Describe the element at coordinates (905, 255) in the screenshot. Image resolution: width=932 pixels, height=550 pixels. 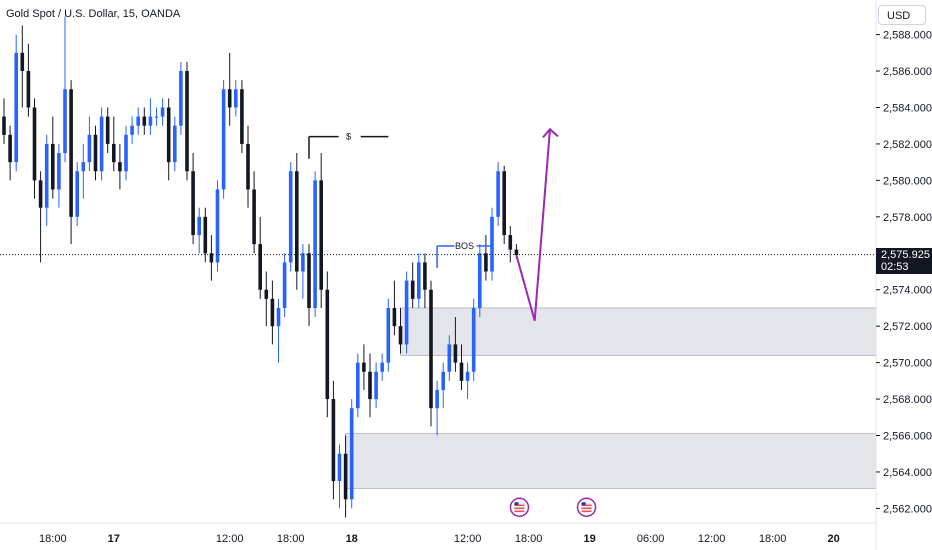
I see `last-price-value: 2,575.925` at that location.